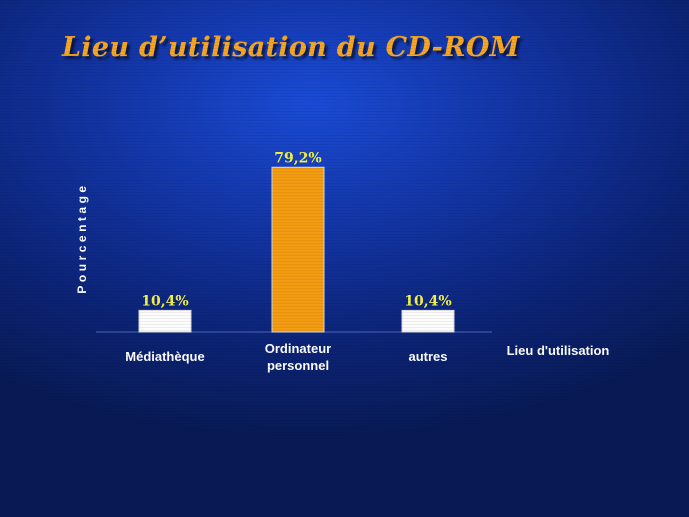 The height and width of the screenshot is (517, 689). What do you see at coordinates (291, 47) in the screenshot?
I see `chart-title: Lieu d’utilisation du CD-ROM` at bounding box center [291, 47].